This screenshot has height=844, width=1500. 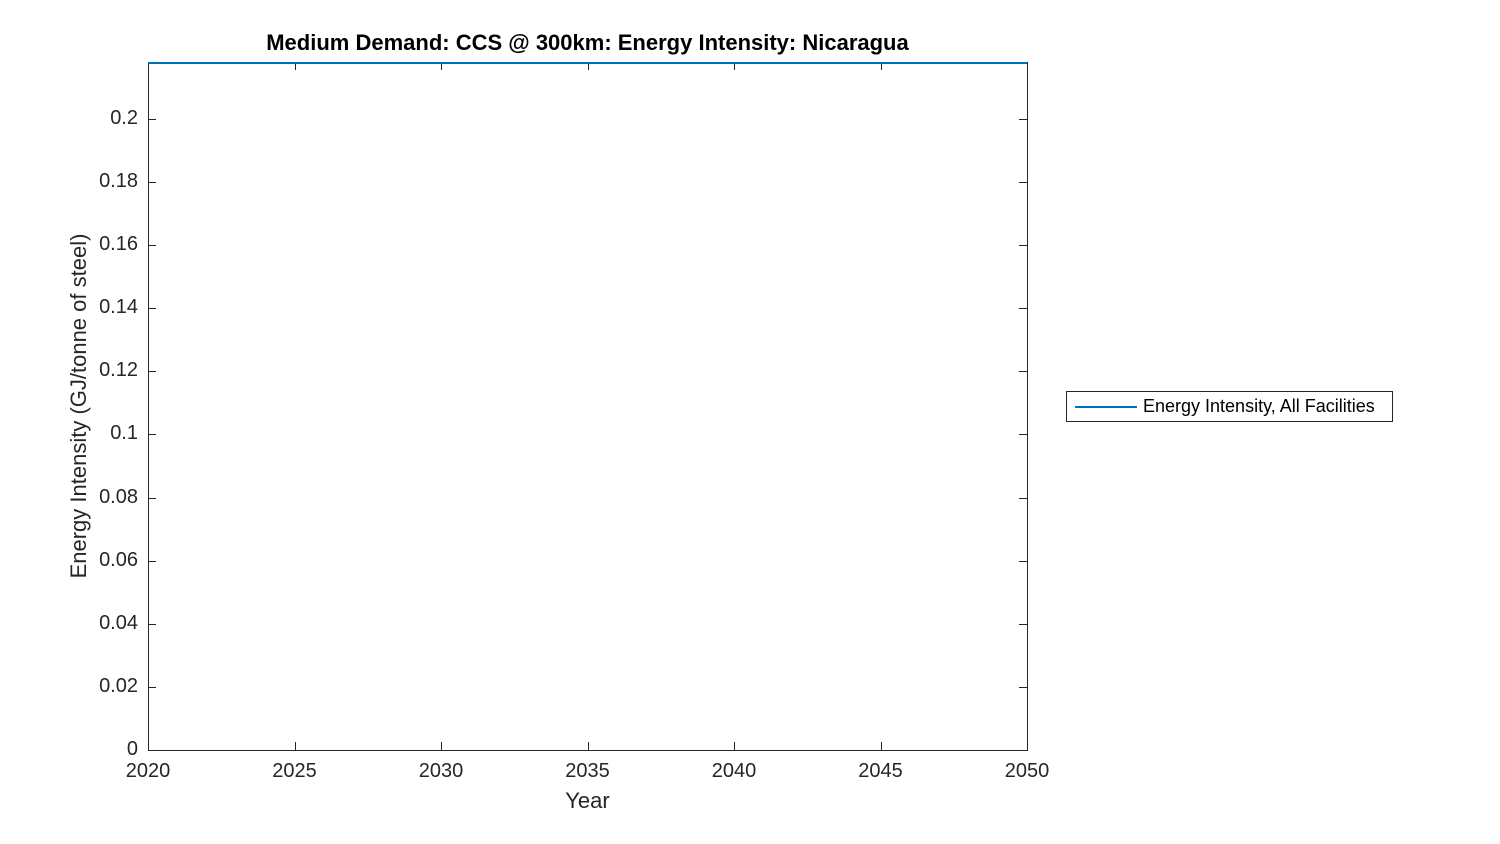 What do you see at coordinates (132, 749) in the screenshot?
I see `y-tick-label: 0` at bounding box center [132, 749].